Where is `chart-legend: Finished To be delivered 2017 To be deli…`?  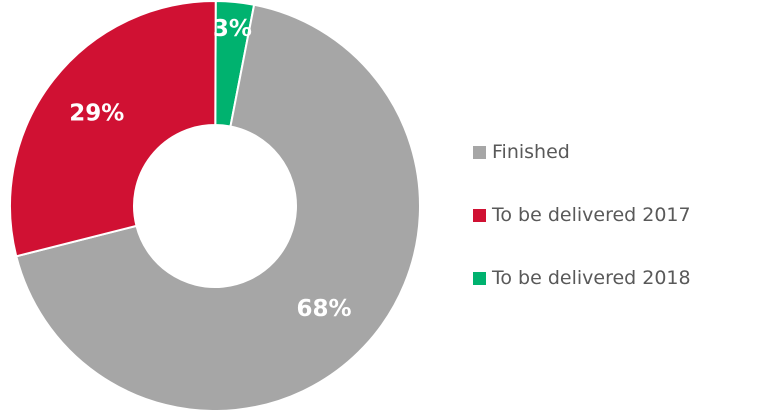 chart-legend: Finished To be delivered 2017 To be deli… is located at coordinates (582, 234).